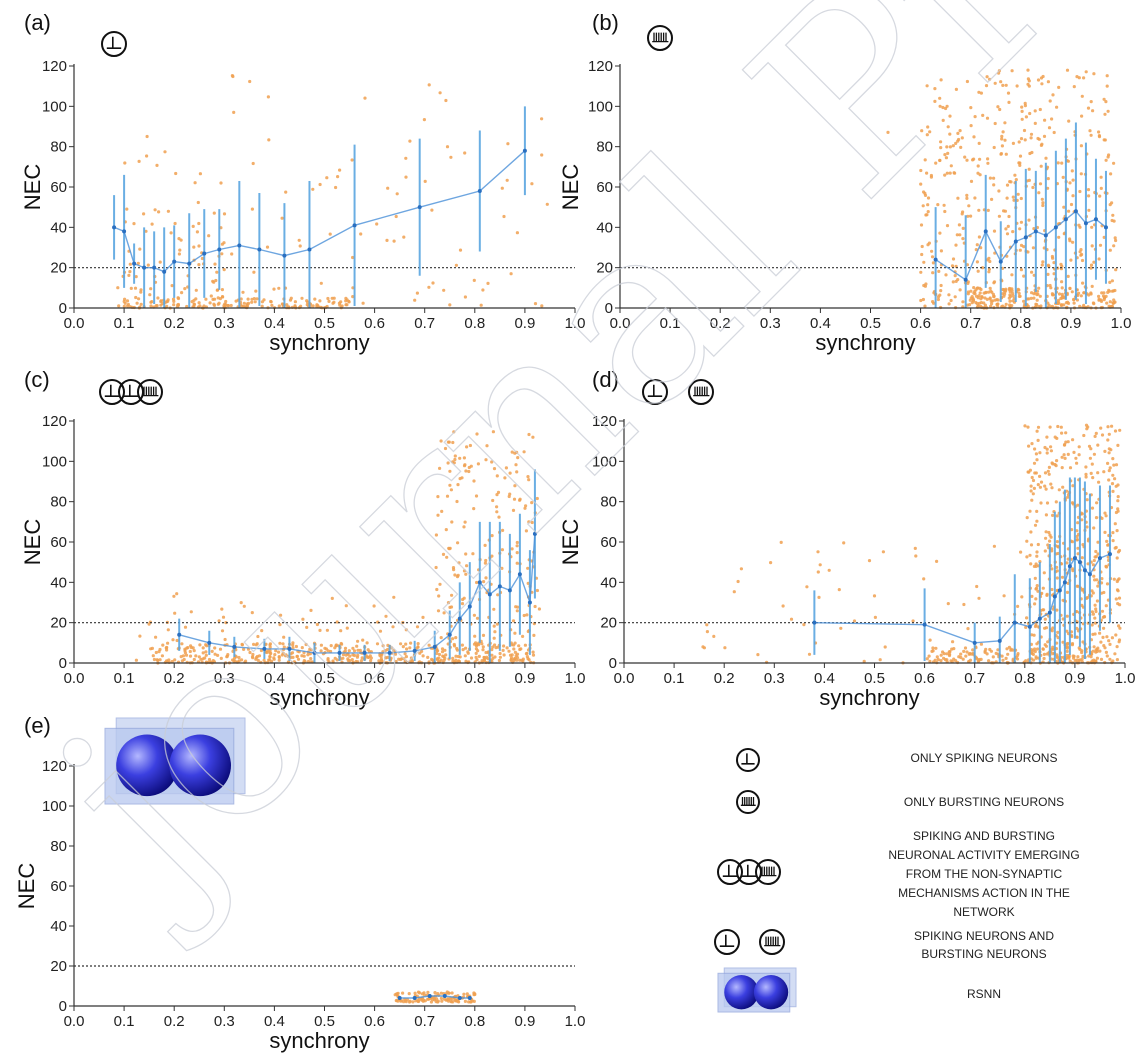 The width and height of the screenshot is (1142, 1059). What do you see at coordinates (604, 187) in the screenshot?
I see `y-tick-label: 60` at bounding box center [604, 187].